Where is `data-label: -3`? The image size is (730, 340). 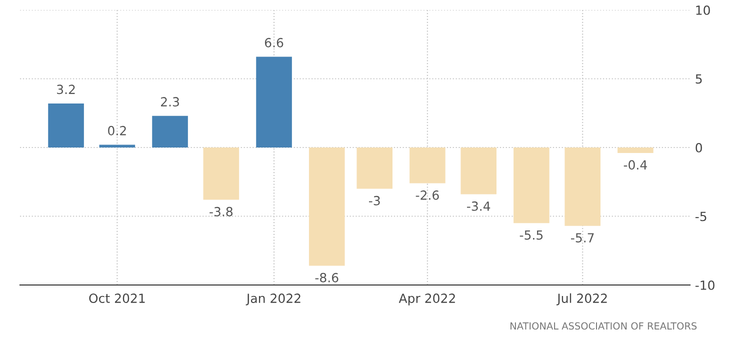 data-label: -3 is located at coordinates (374, 201).